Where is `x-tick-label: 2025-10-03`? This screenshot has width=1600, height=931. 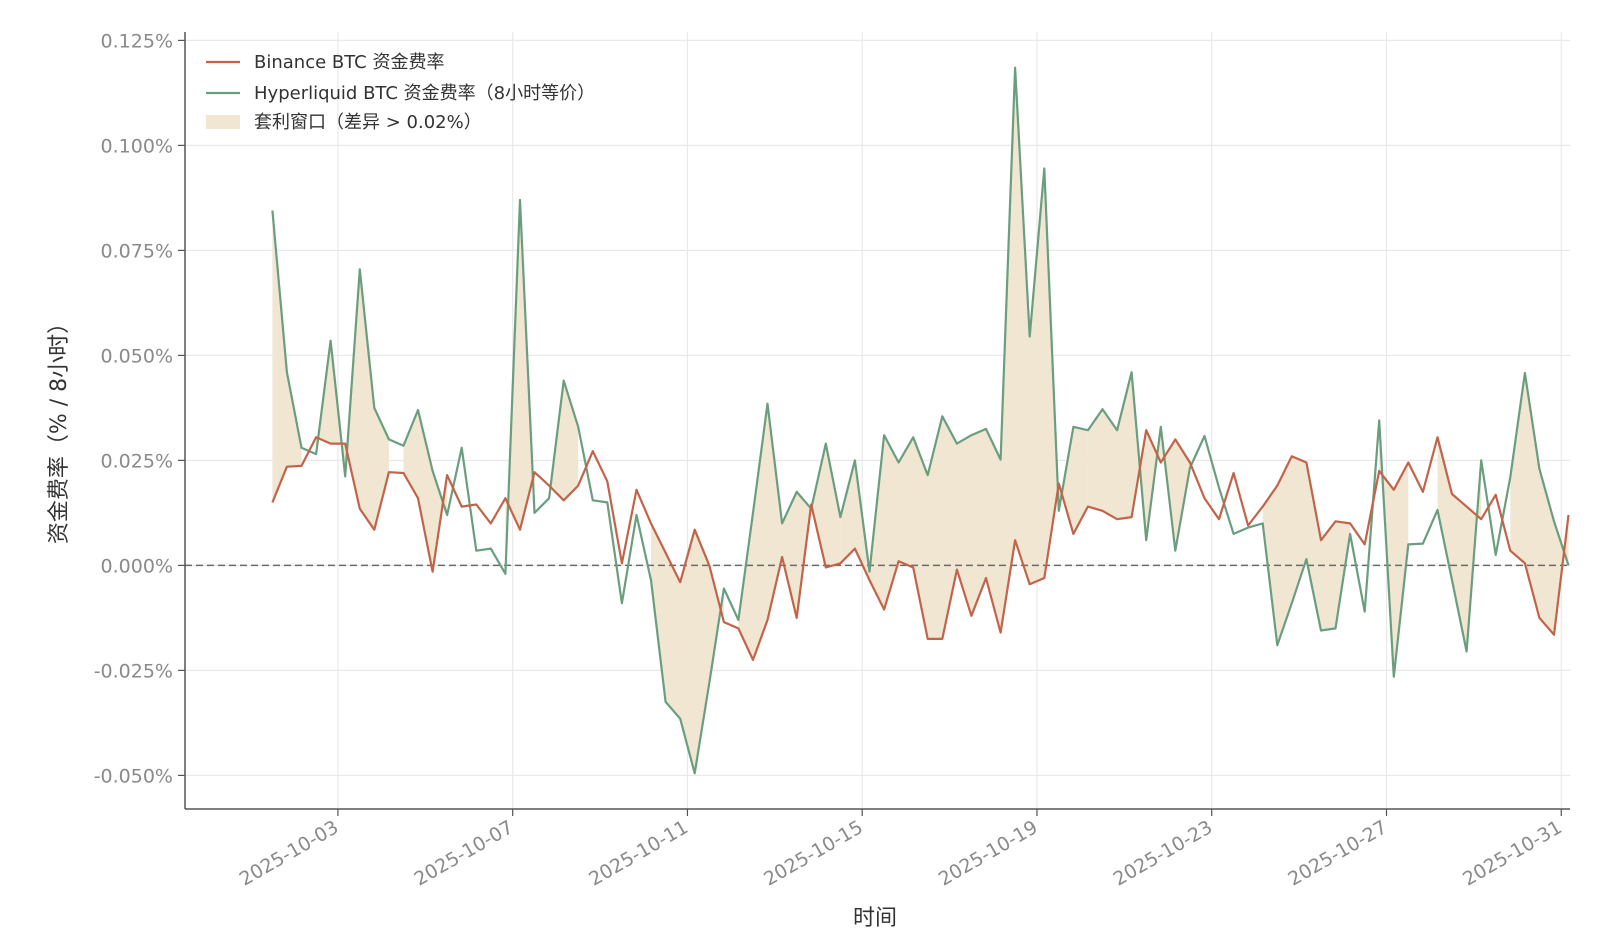
x-tick-label: 2025-10-03 is located at coordinates (289, 853).